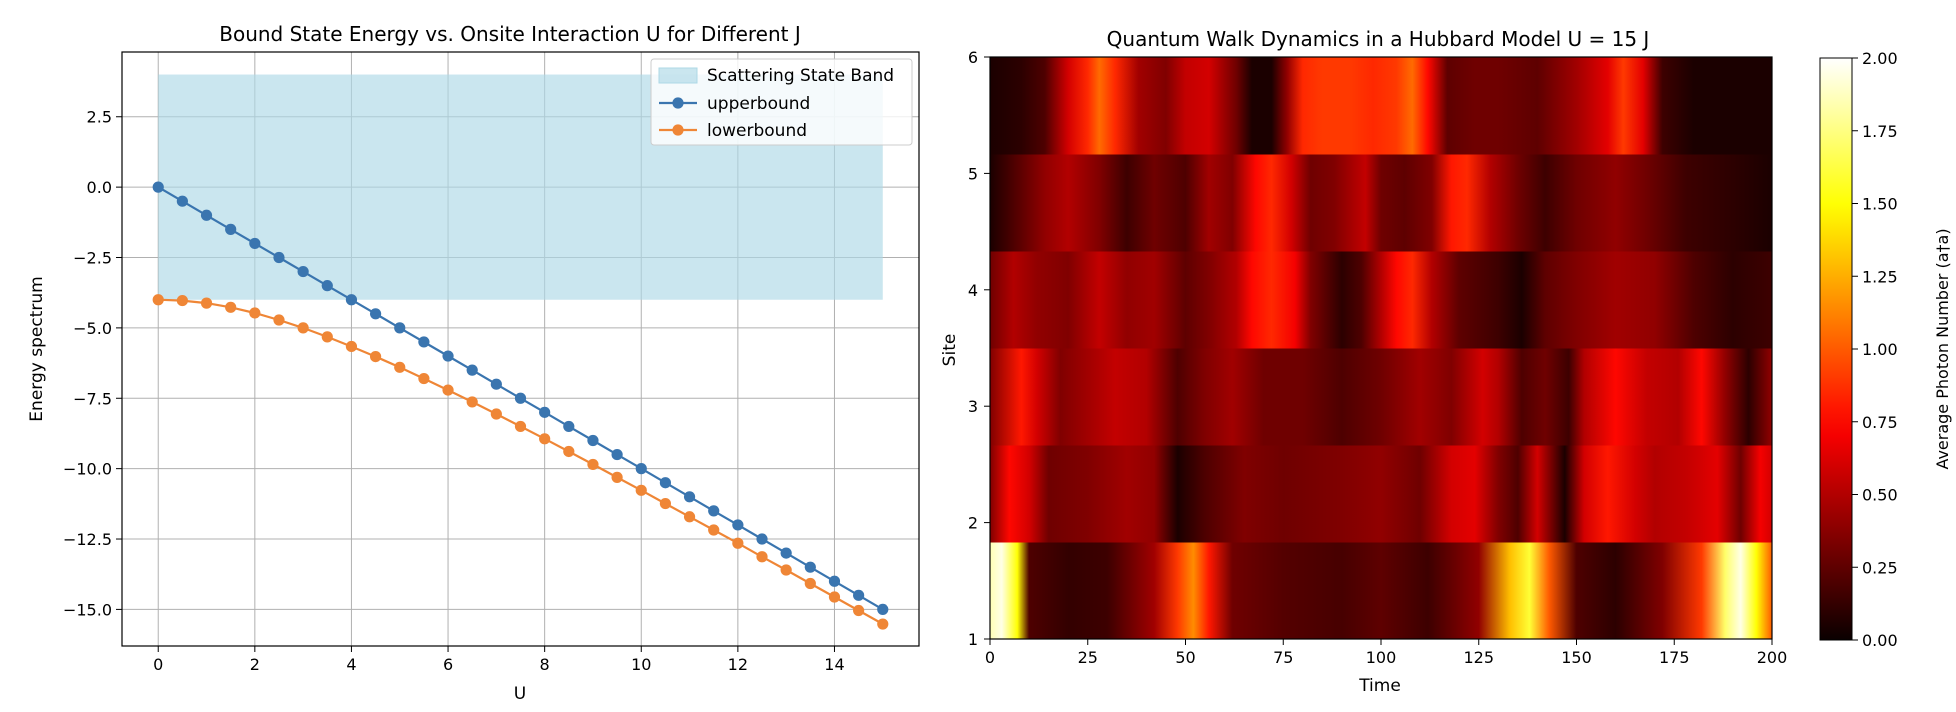 This screenshot has width=1956, height=712. What do you see at coordinates (87, 609) in the screenshot?
I see `y-tick-label: −15.0` at bounding box center [87, 609].